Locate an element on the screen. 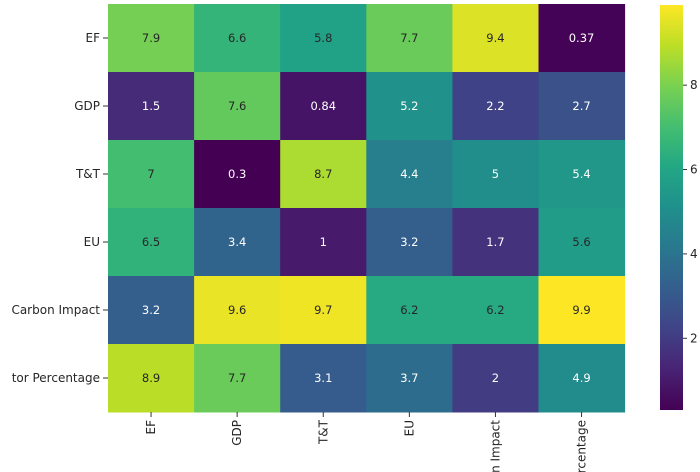 The image size is (700, 472). cell-value-label: 9.7 is located at coordinates (323, 310).